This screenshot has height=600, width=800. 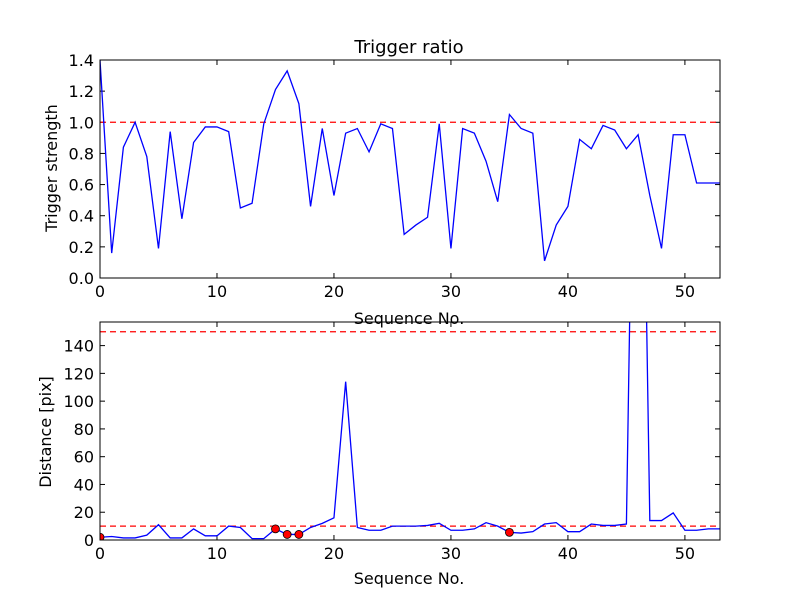 What do you see at coordinates (81, 153) in the screenshot?
I see `top-chart-ytick-label: 0.8` at bounding box center [81, 153].